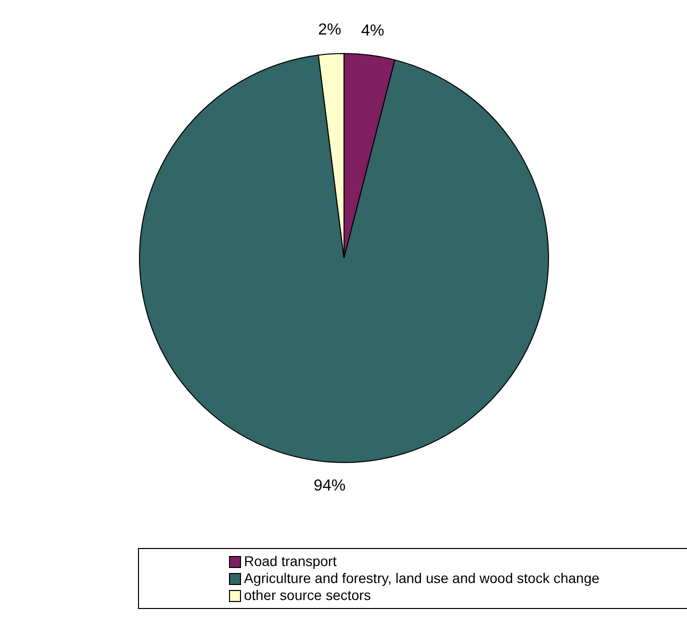 This screenshot has width=687, height=639. I want to click on legend-label: Road transport, so click(290, 561).